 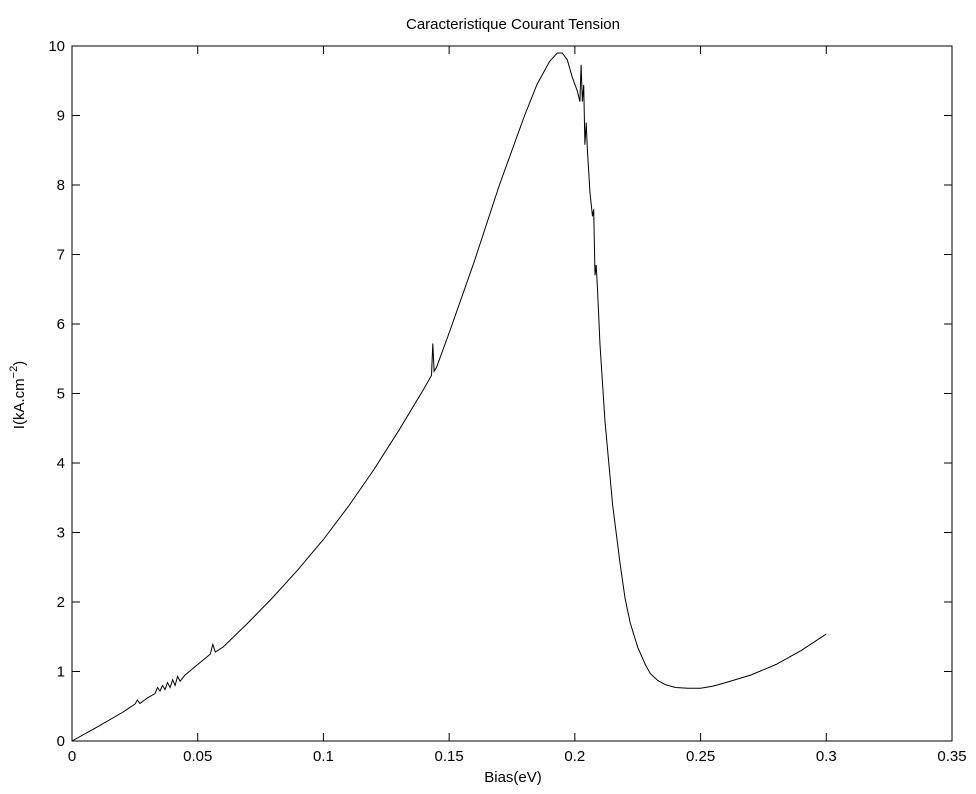 What do you see at coordinates (61, 116) in the screenshot?
I see `y-tick-label: 9` at bounding box center [61, 116].